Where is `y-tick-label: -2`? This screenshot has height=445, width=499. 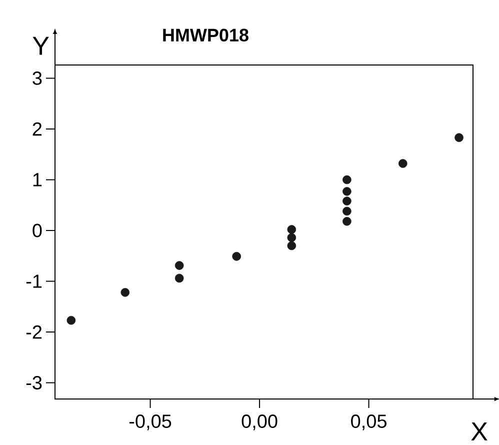
y-tick-label: -2 is located at coordinates (34, 332).